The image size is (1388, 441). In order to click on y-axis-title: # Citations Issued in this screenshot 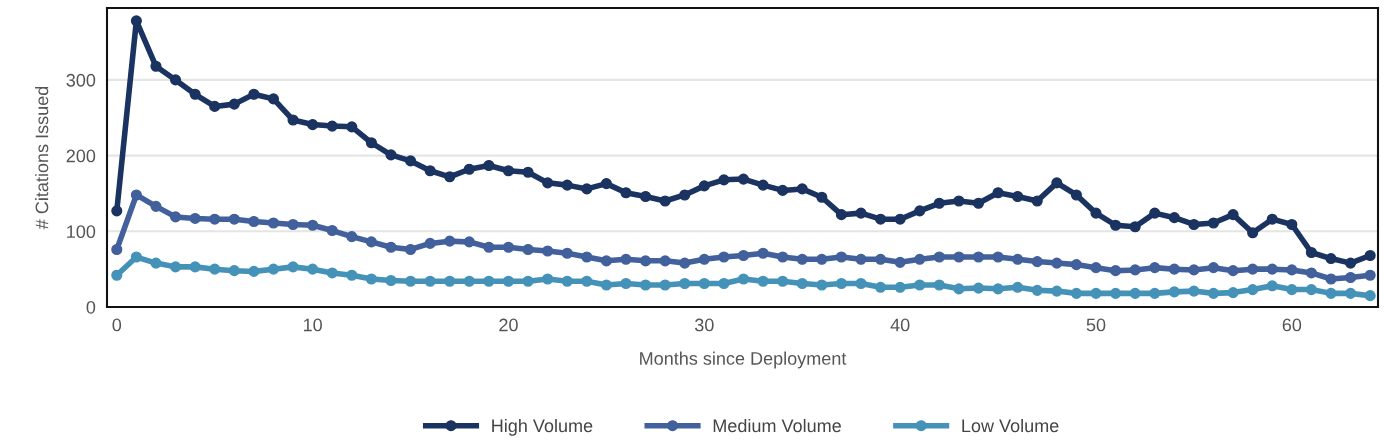, I will do `click(42, 158)`.